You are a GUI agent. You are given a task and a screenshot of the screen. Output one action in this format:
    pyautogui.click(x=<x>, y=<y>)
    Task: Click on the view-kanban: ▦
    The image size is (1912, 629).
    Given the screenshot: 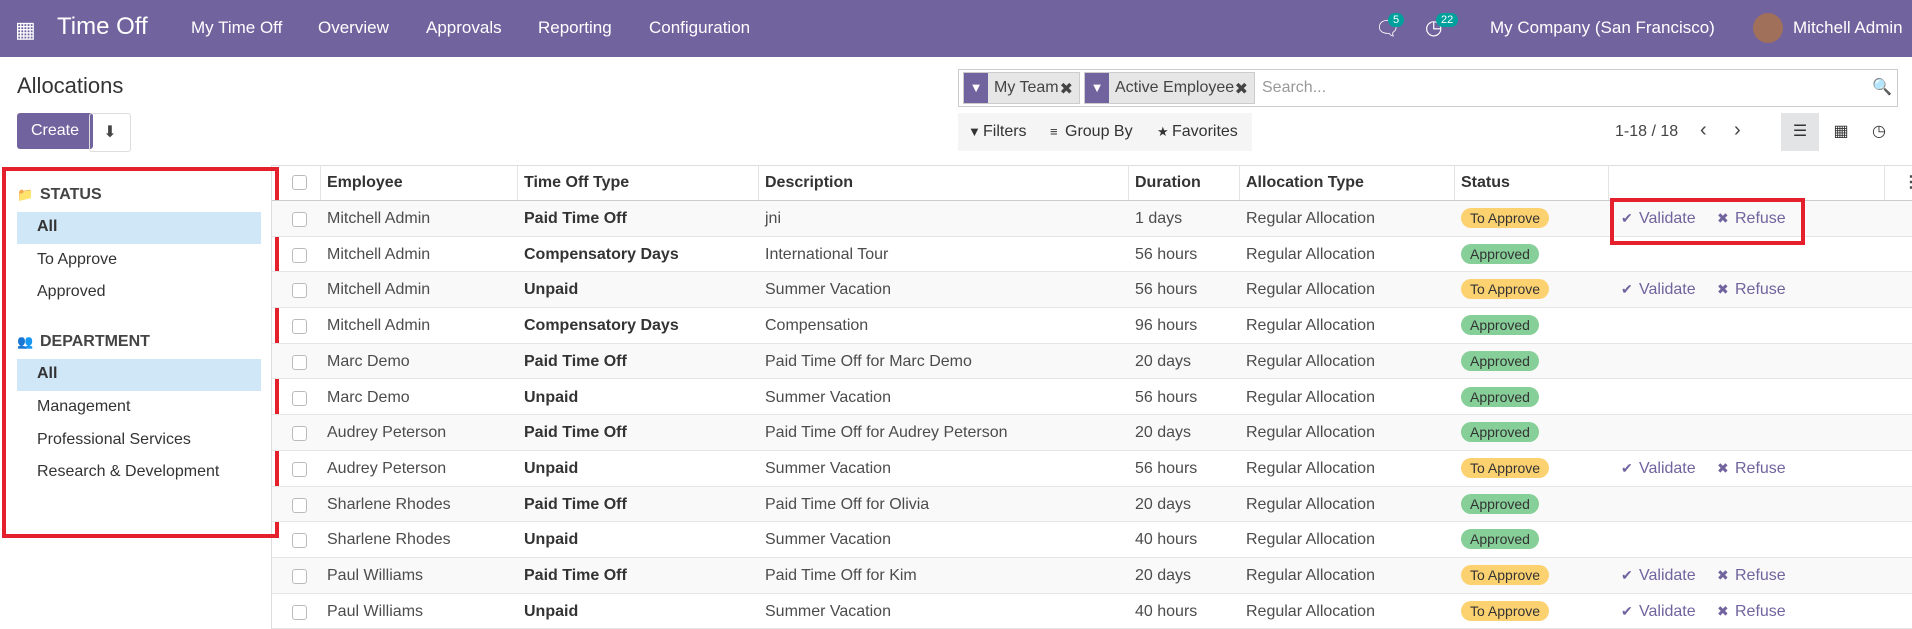 What is the action you would take?
    pyautogui.click(x=1841, y=131)
    